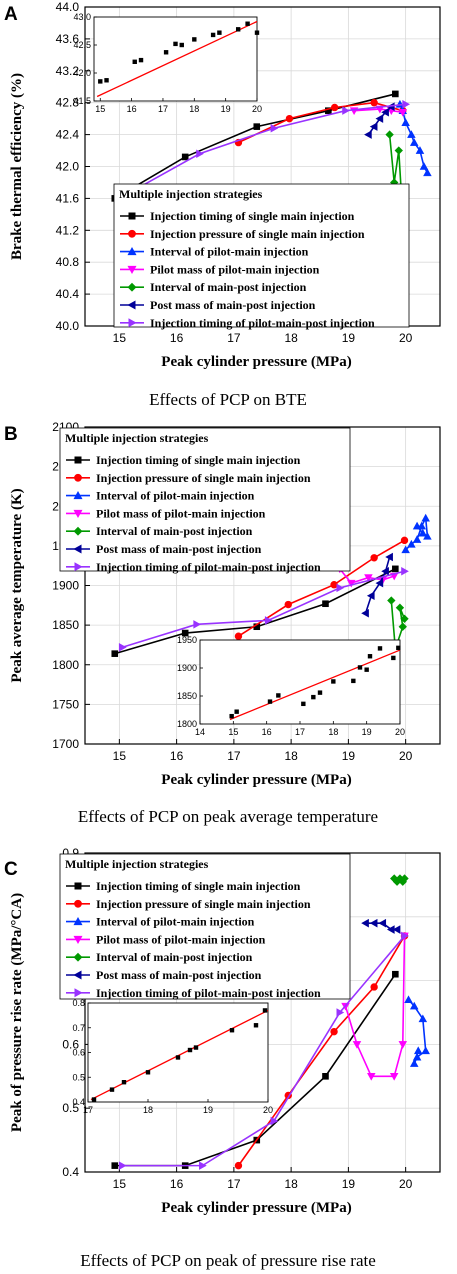 The image size is (457, 1274). What do you see at coordinates (17, 166) in the screenshot?
I see `y-axis-title: Brake thermal efficiency (%)` at bounding box center [17, 166].